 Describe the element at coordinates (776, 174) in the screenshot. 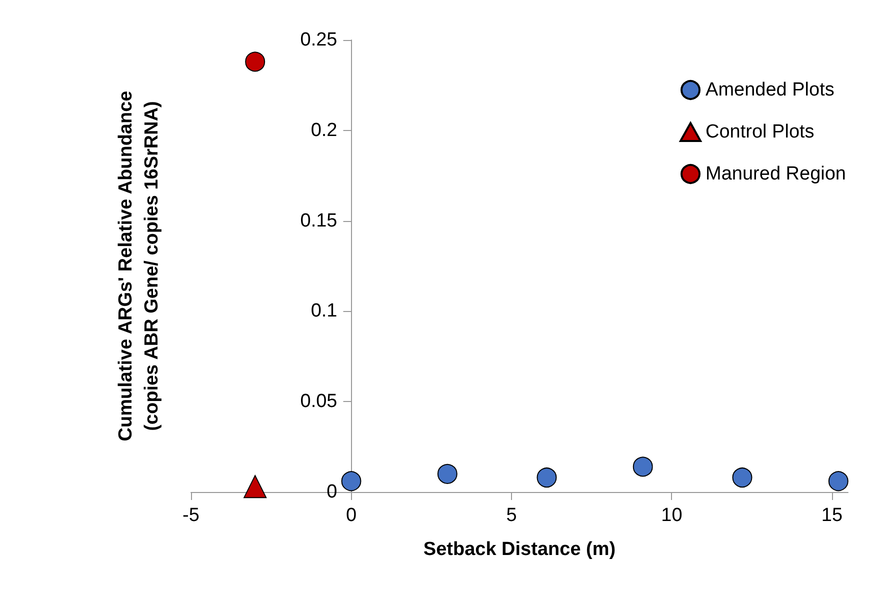

I see `legend-label: Manured Region` at that location.